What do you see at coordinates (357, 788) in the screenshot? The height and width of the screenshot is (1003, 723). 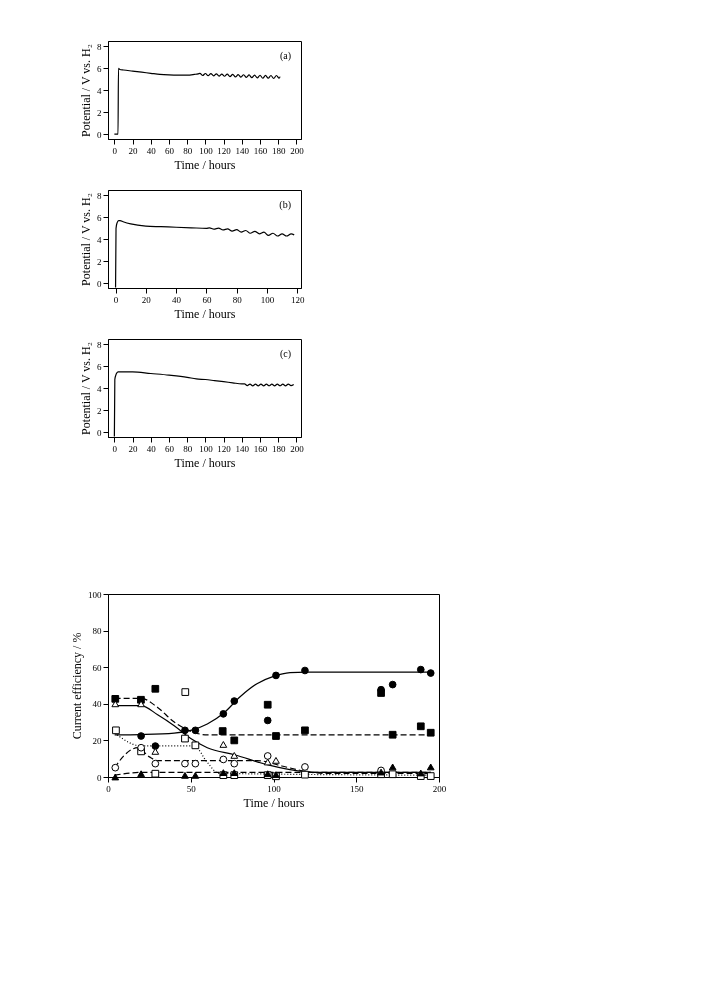 I see `x-tick-label: 150` at bounding box center [357, 788].